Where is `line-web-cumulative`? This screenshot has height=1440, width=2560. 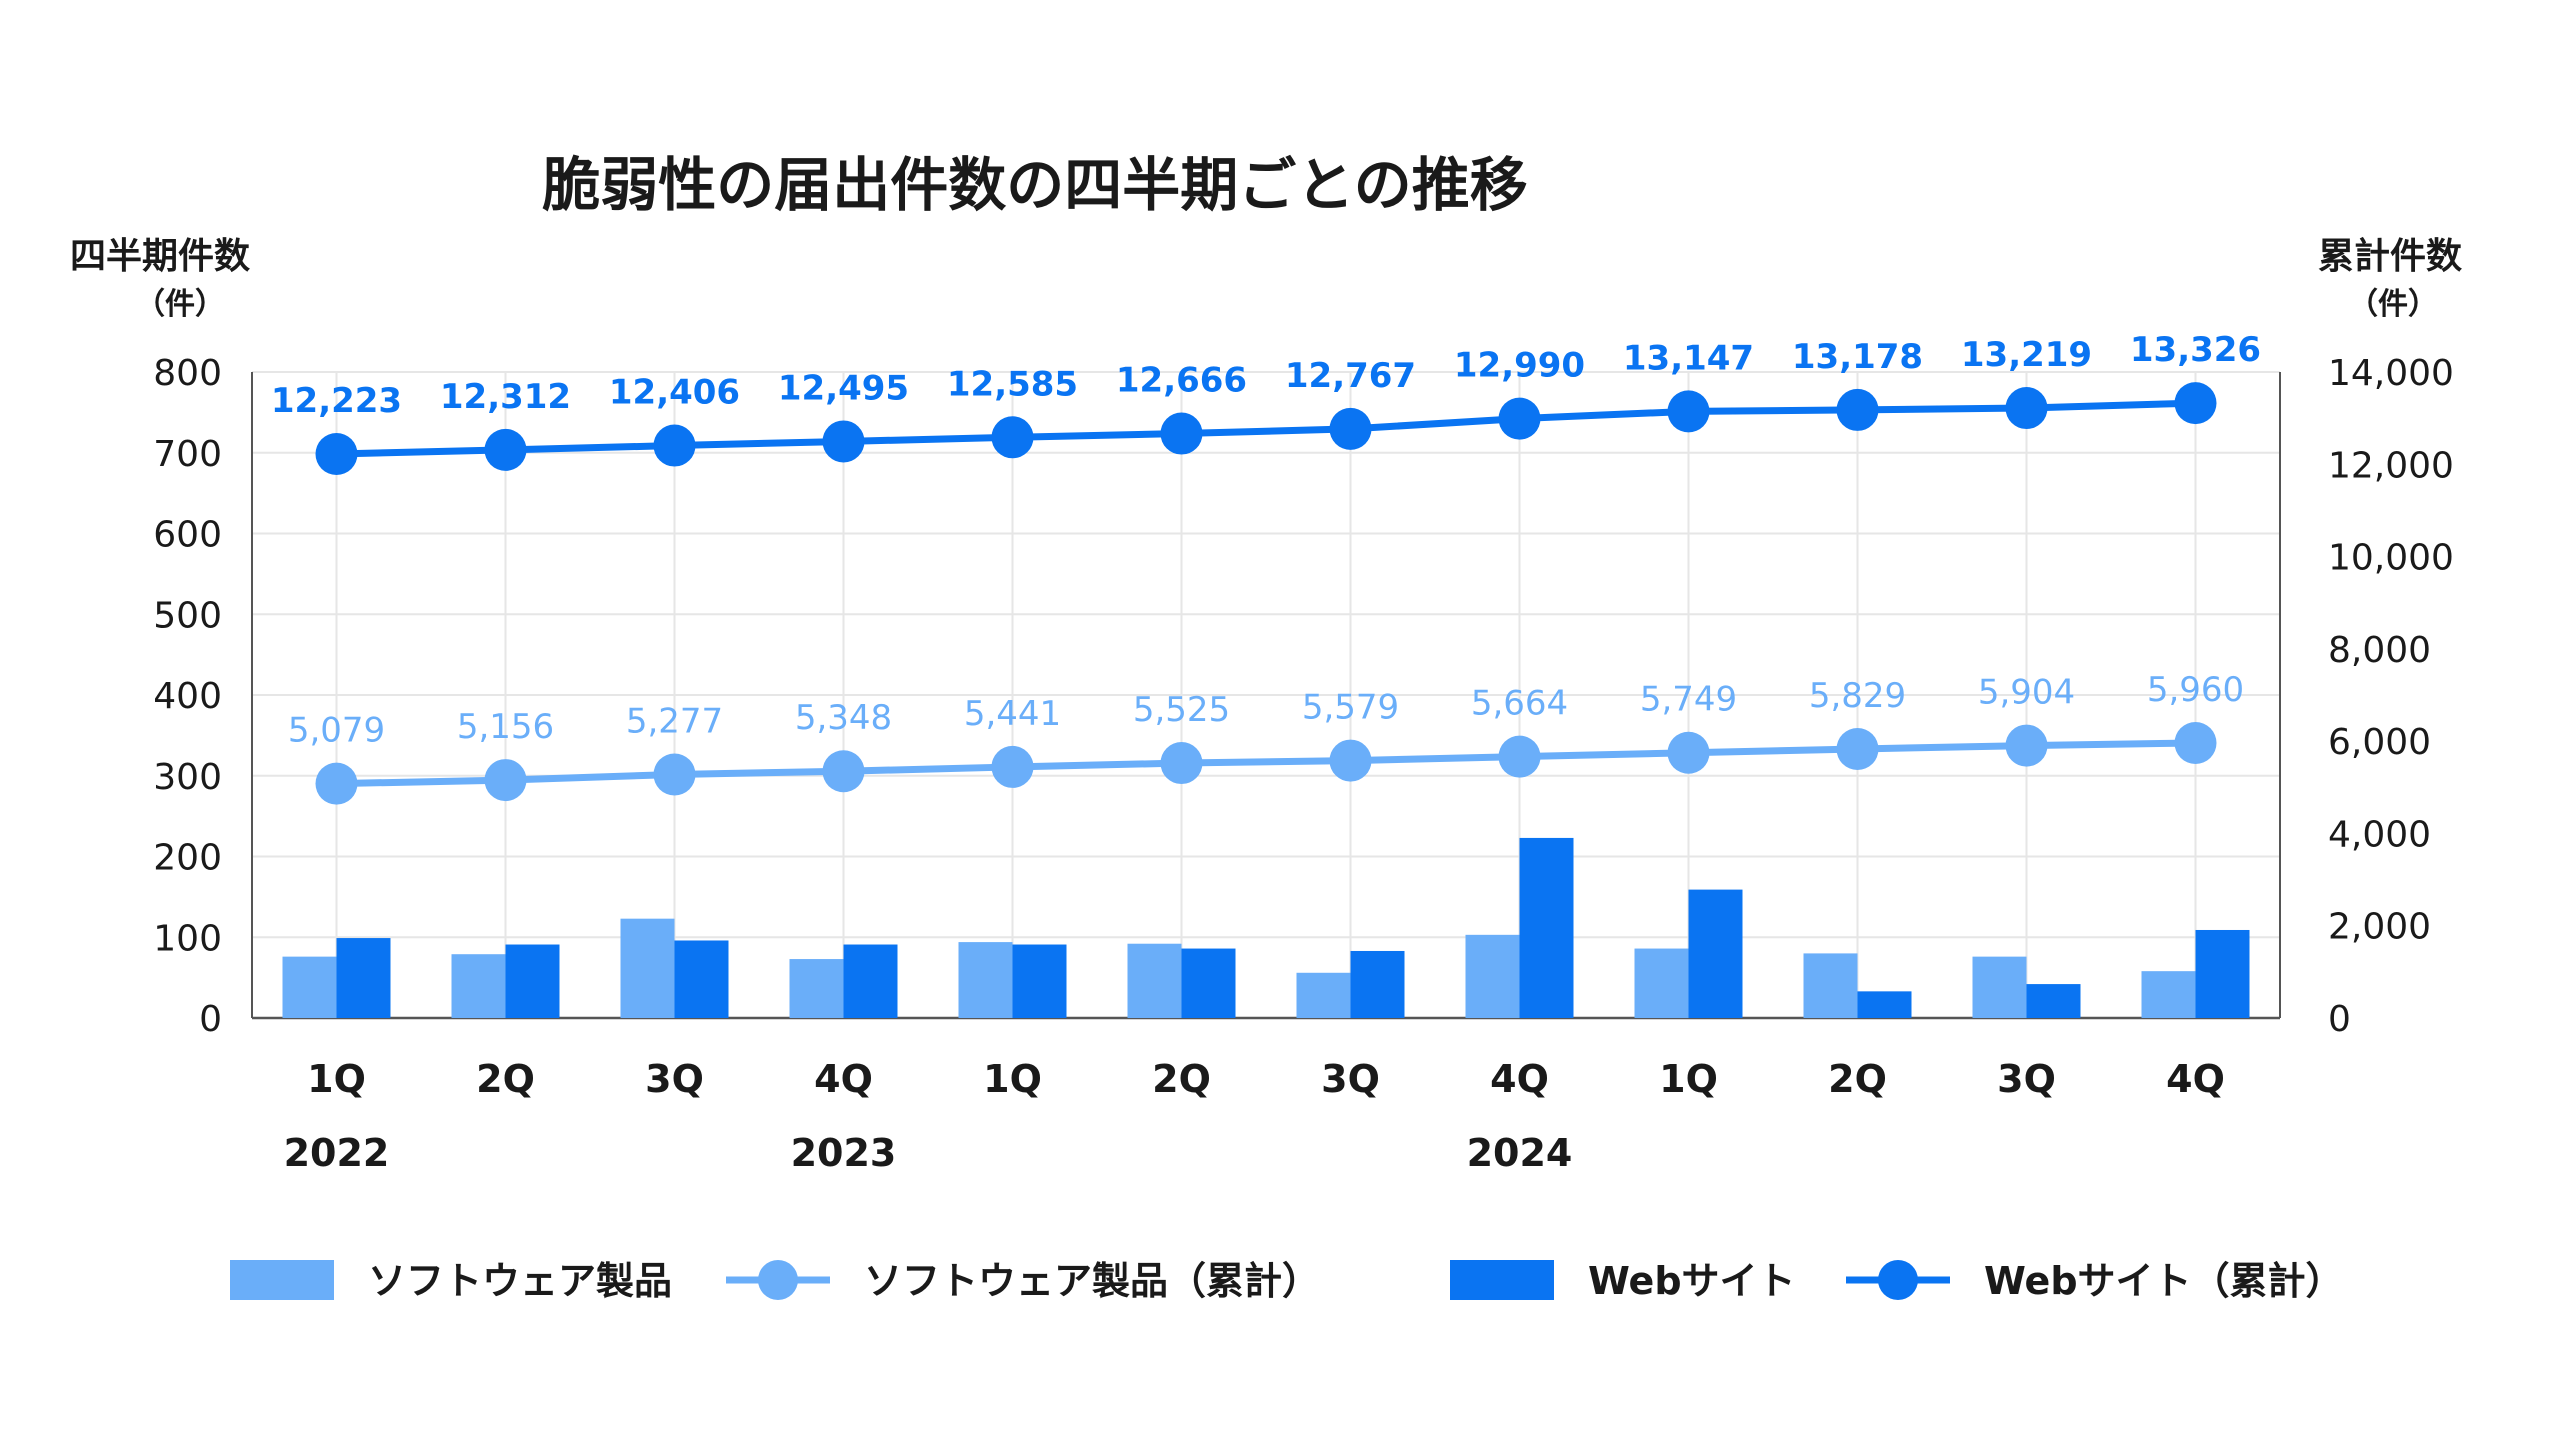
line-web-cumulative is located at coordinates (1266, 428).